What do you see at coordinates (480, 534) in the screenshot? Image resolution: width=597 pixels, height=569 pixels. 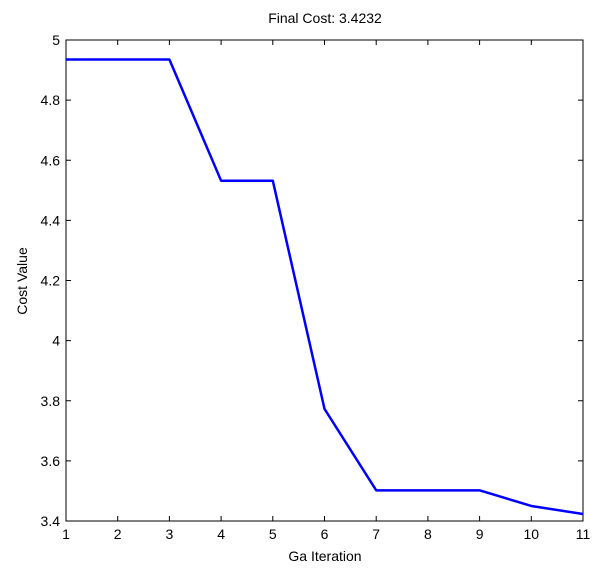 I see `x-tick-label: 9` at bounding box center [480, 534].